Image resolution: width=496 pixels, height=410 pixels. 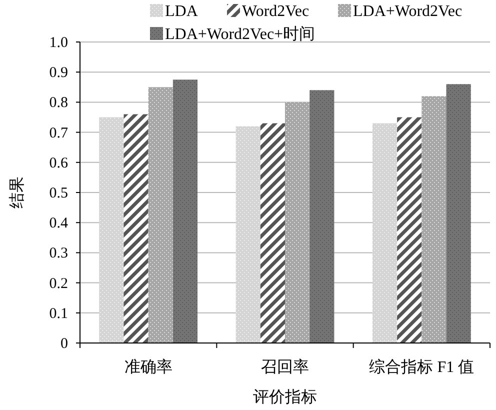 What do you see at coordinates (58, 163) in the screenshot?
I see `y-tick-label: 0.6` at bounding box center [58, 163].